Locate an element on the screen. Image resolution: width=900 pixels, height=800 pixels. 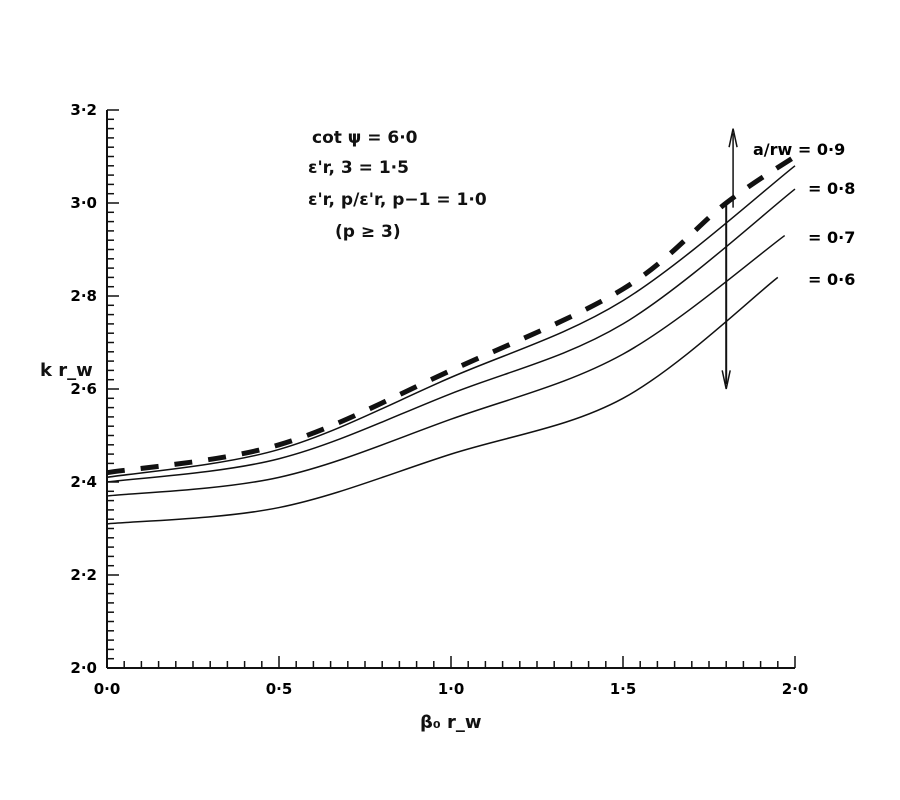
x-tick-label: 1·5 is located at coordinates (623, 689).